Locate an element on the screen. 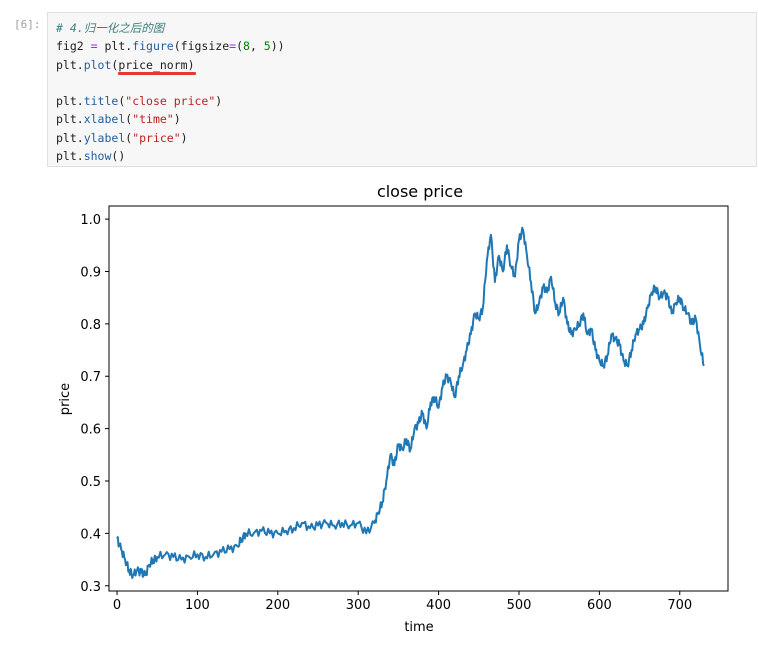 The height and width of the screenshot is (650, 758). chart-title: close price is located at coordinates (420, 191).